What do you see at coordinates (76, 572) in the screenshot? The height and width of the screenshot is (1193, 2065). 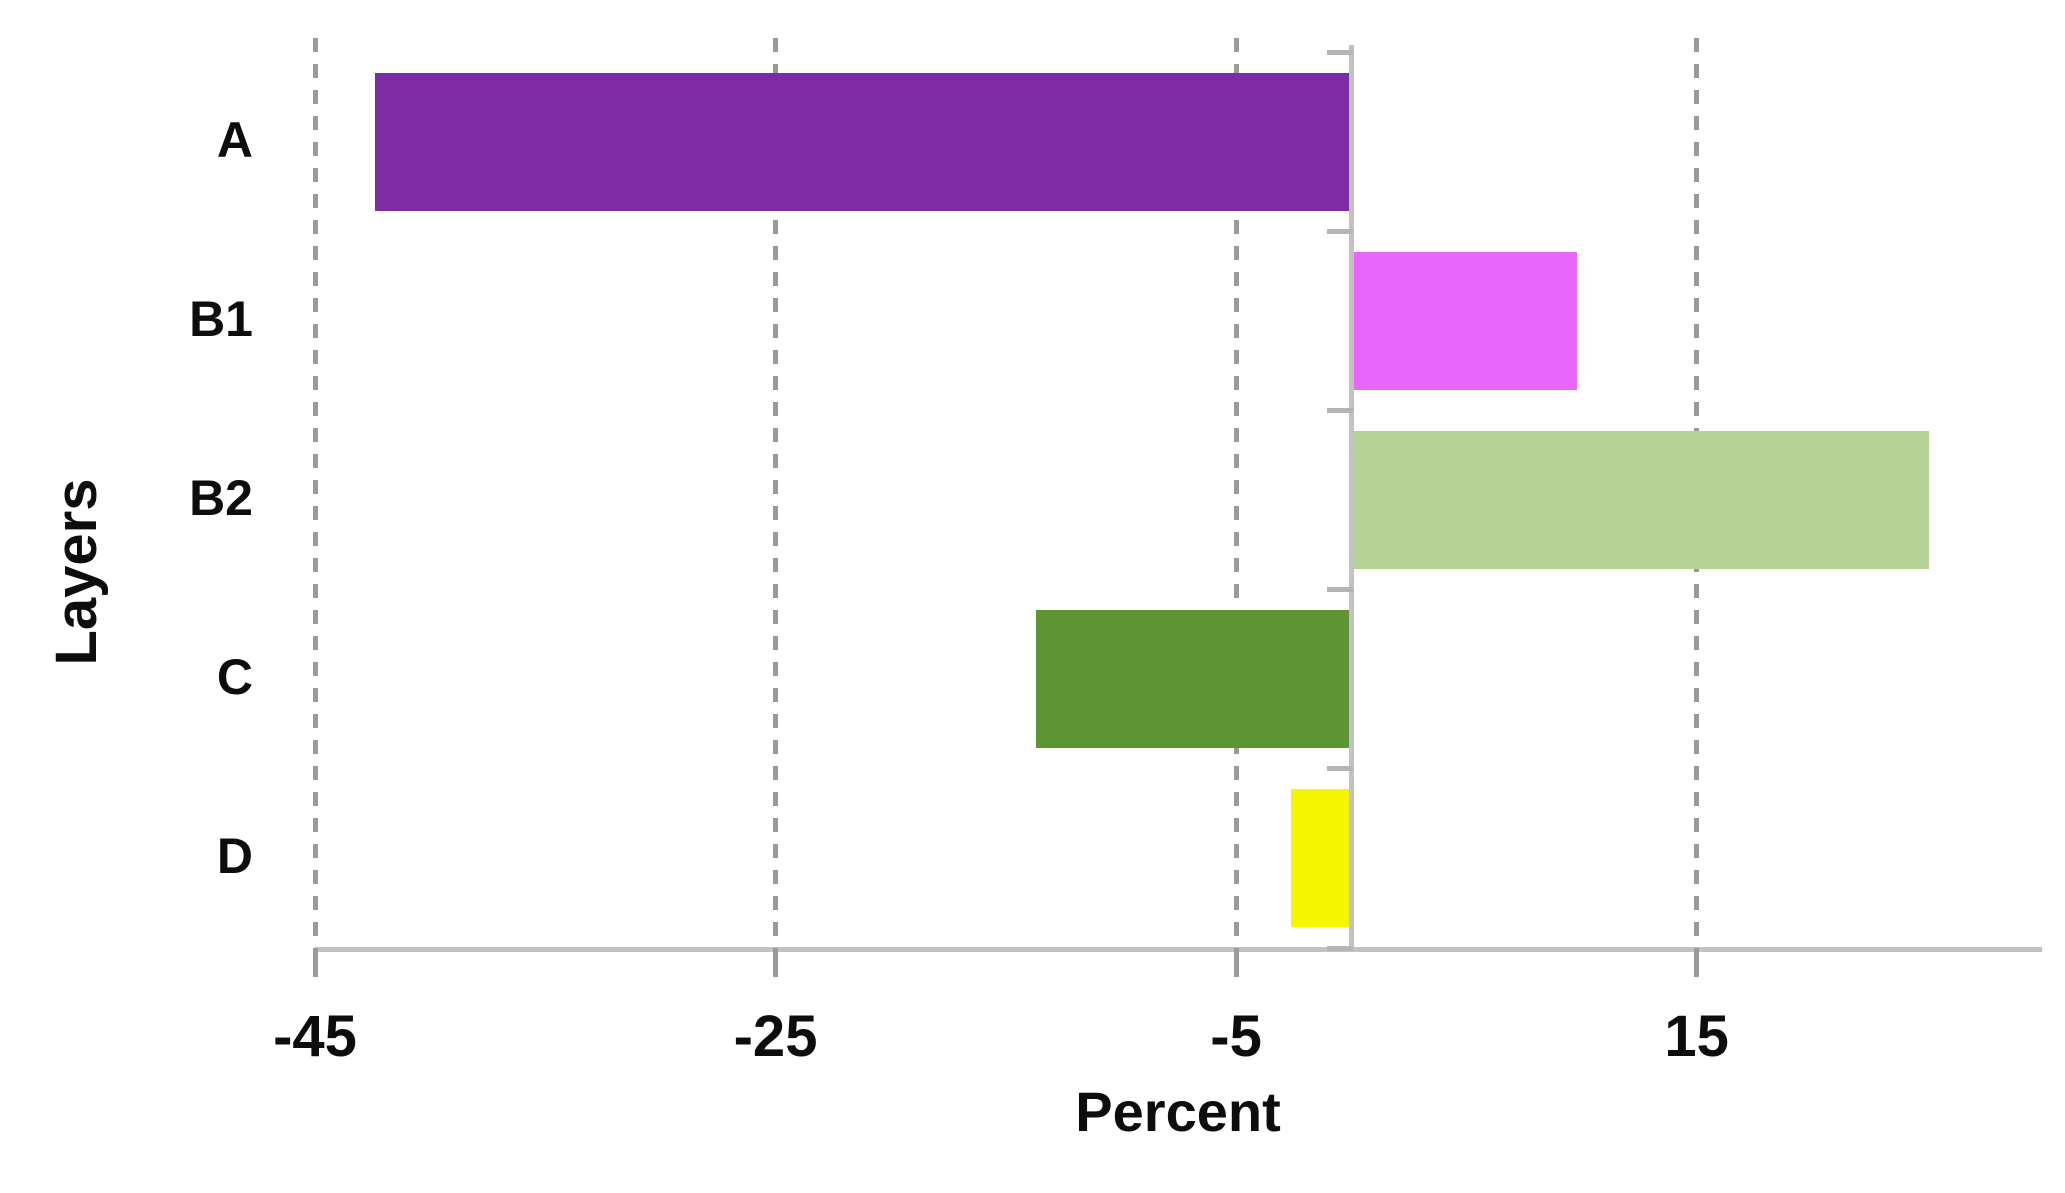 I see `y-axis-title: Layers` at bounding box center [76, 572].